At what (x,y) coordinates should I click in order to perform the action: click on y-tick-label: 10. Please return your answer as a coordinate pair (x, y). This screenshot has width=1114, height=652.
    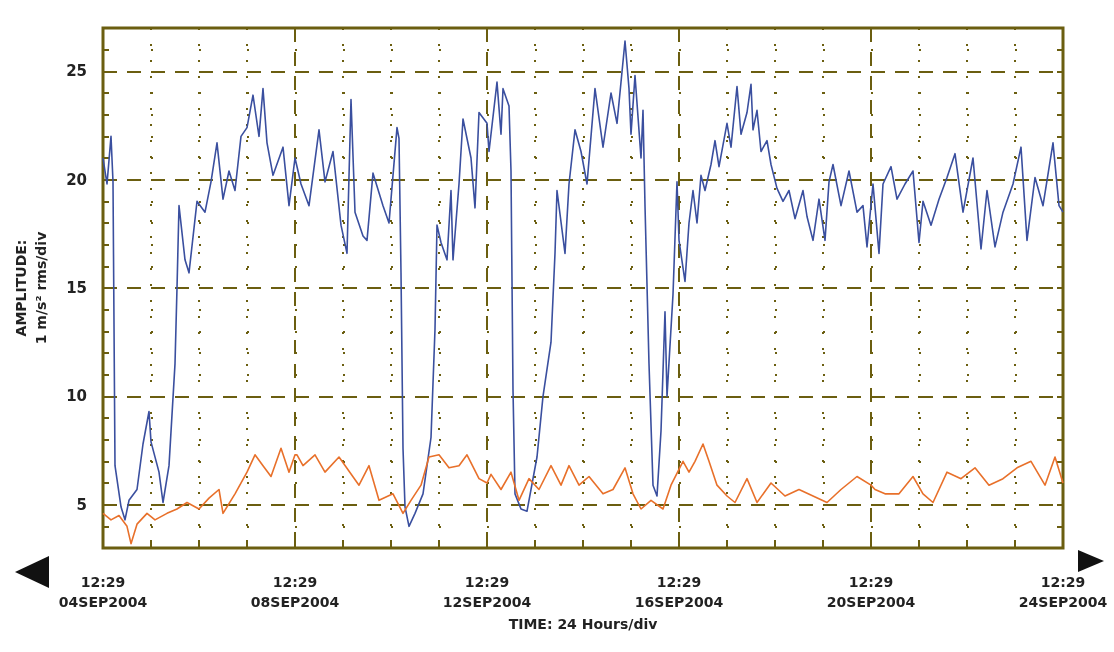
    Looking at the image, I should click on (76, 396).